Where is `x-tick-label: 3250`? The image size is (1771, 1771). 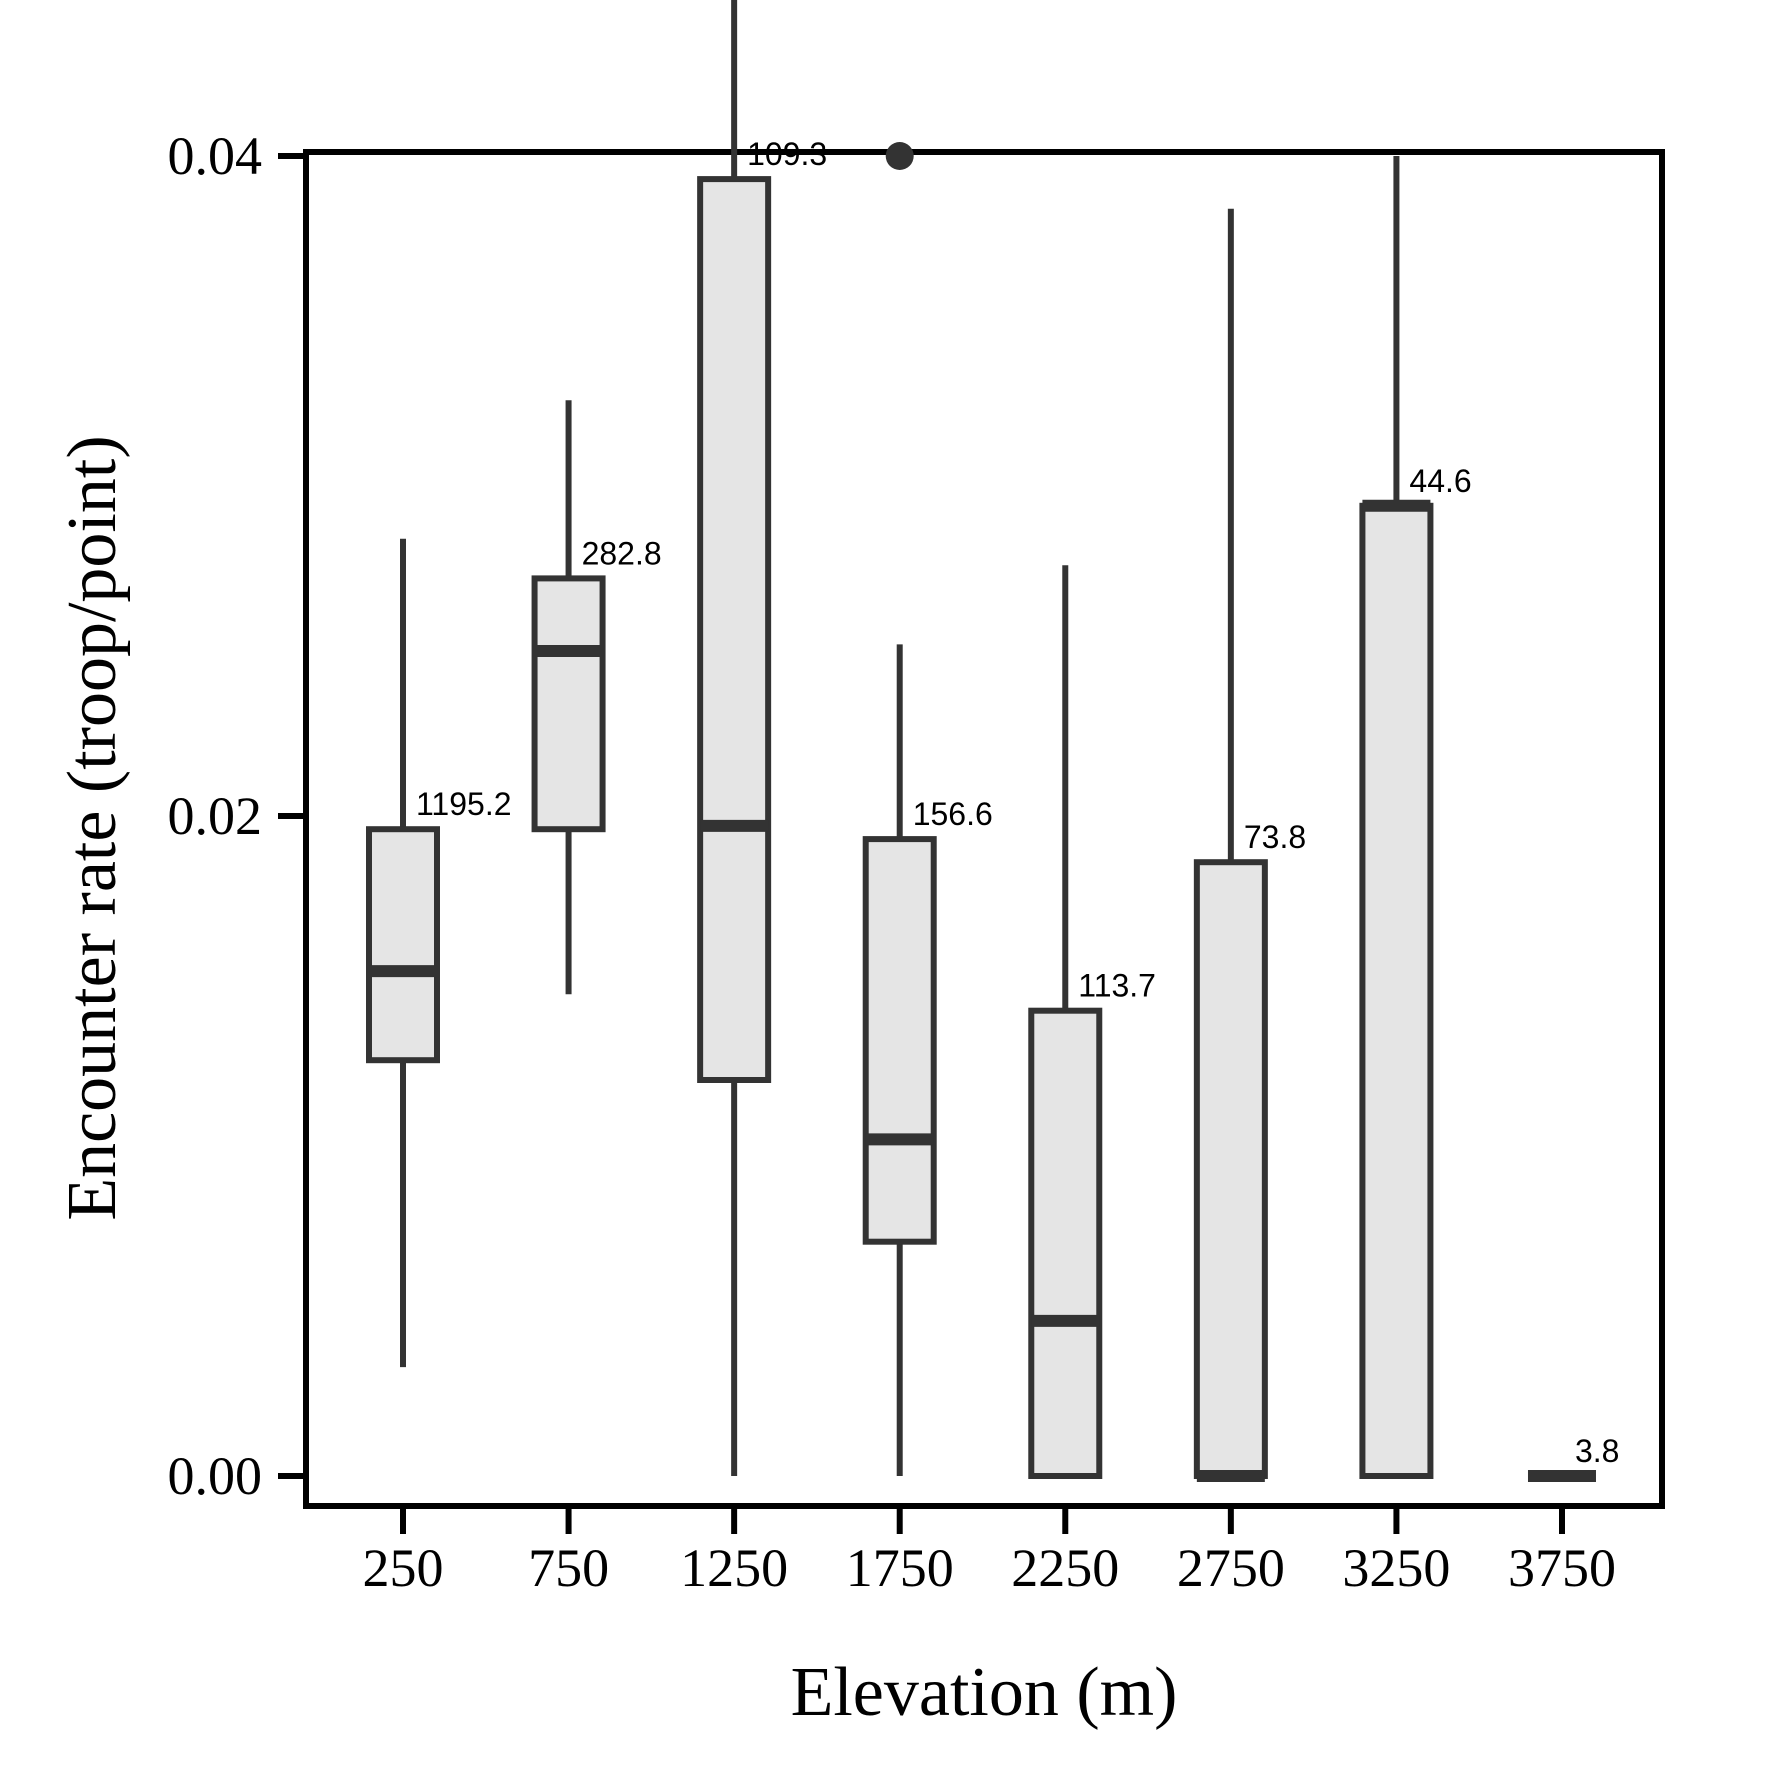
x-tick-label: 3250 is located at coordinates (1396, 1568).